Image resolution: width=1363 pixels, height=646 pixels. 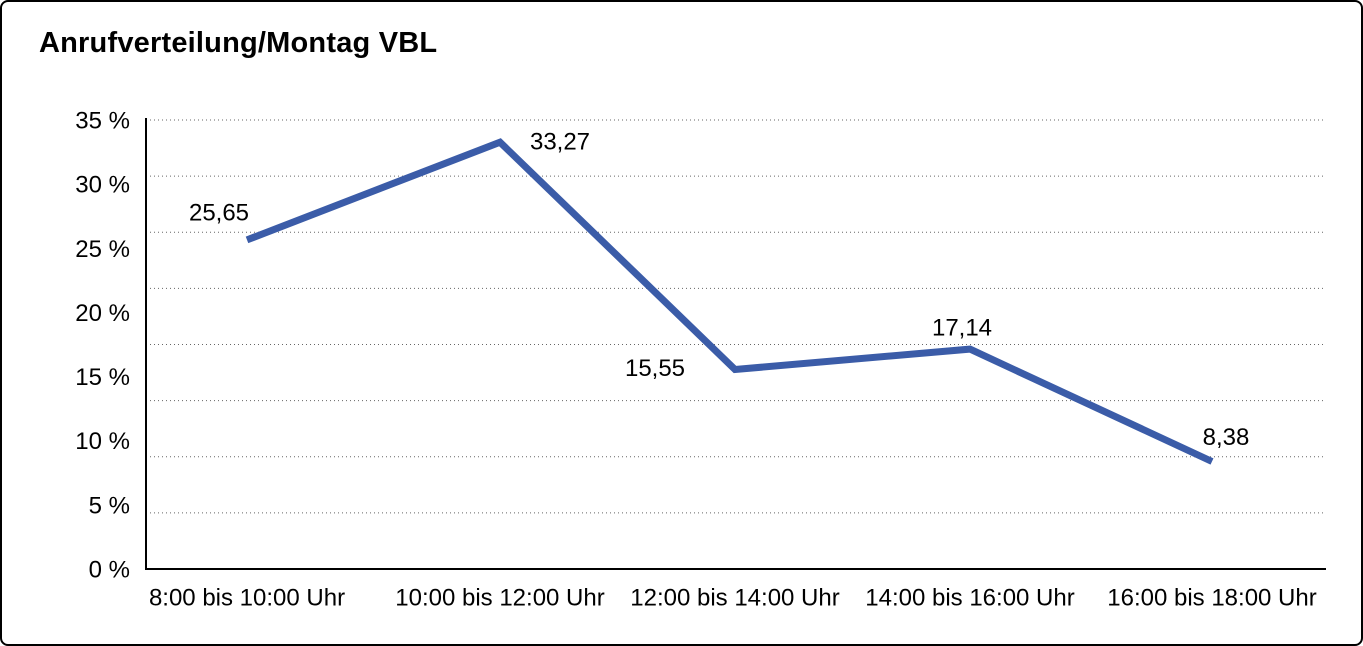 I want to click on x-tick-label: 14:00 bis 16:00 Uhr, so click(x=969, y=598).